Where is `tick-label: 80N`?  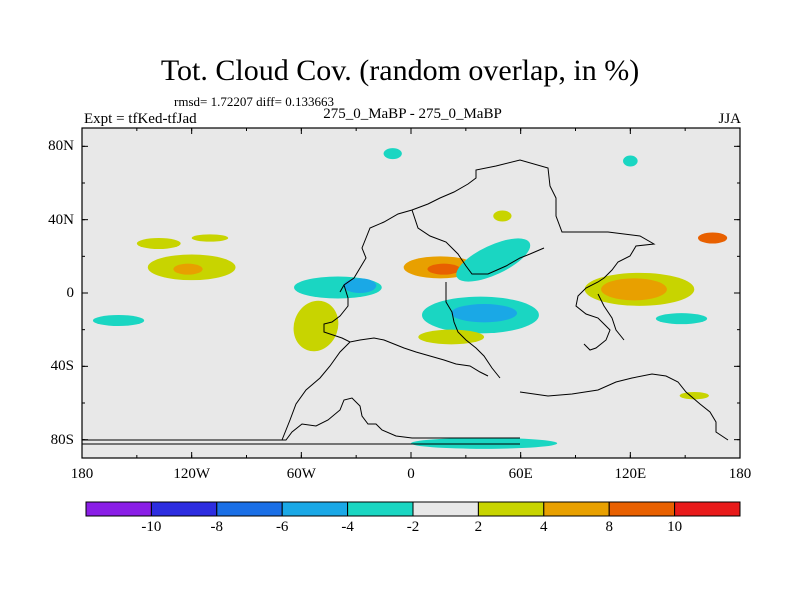
tick-label: 80N is located at coordinates (61, 146).